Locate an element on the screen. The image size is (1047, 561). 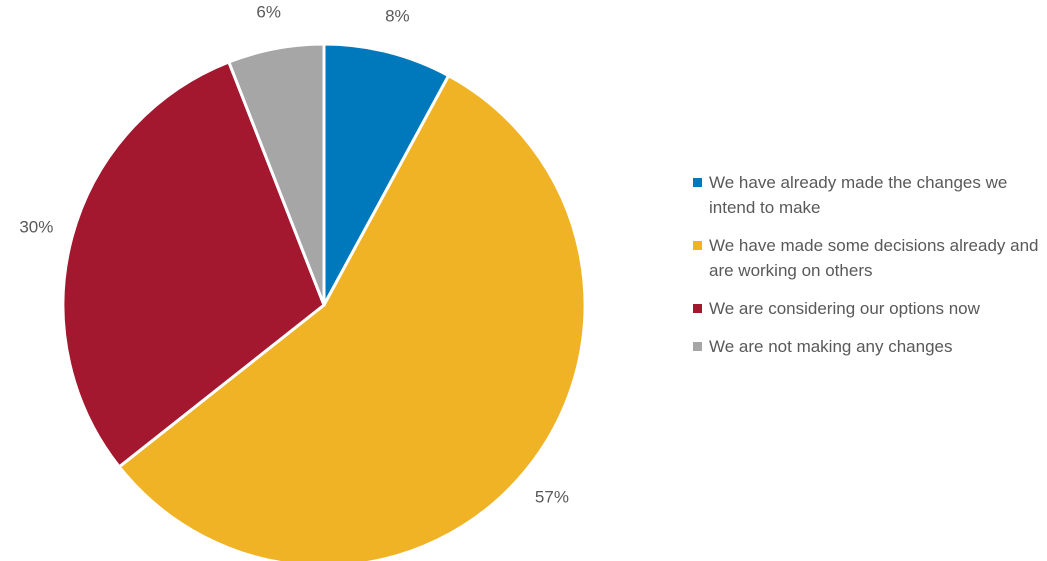
pie-data-label: 30% is located at coordinates (36, 227).